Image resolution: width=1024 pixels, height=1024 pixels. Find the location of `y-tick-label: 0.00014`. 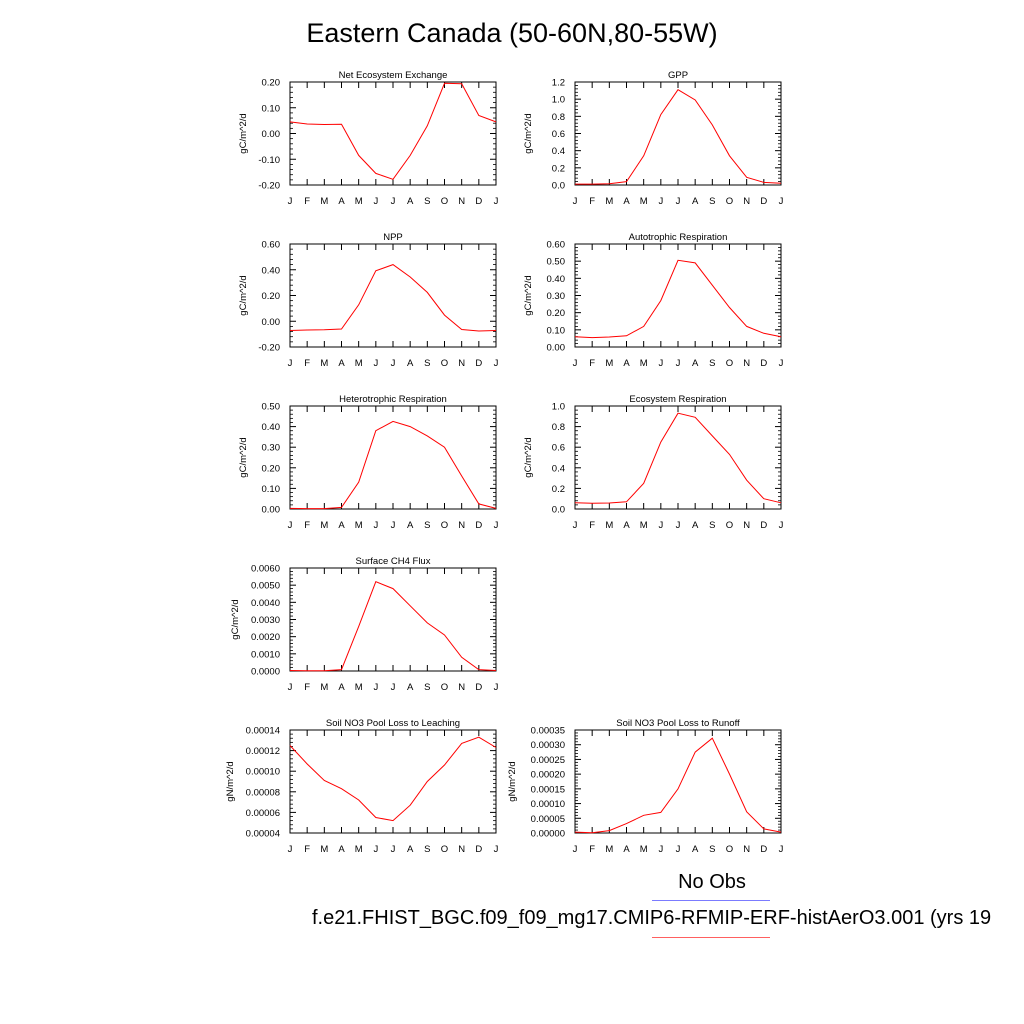

y-tick-label: 0.00014 is located at coordinates (263, 731).